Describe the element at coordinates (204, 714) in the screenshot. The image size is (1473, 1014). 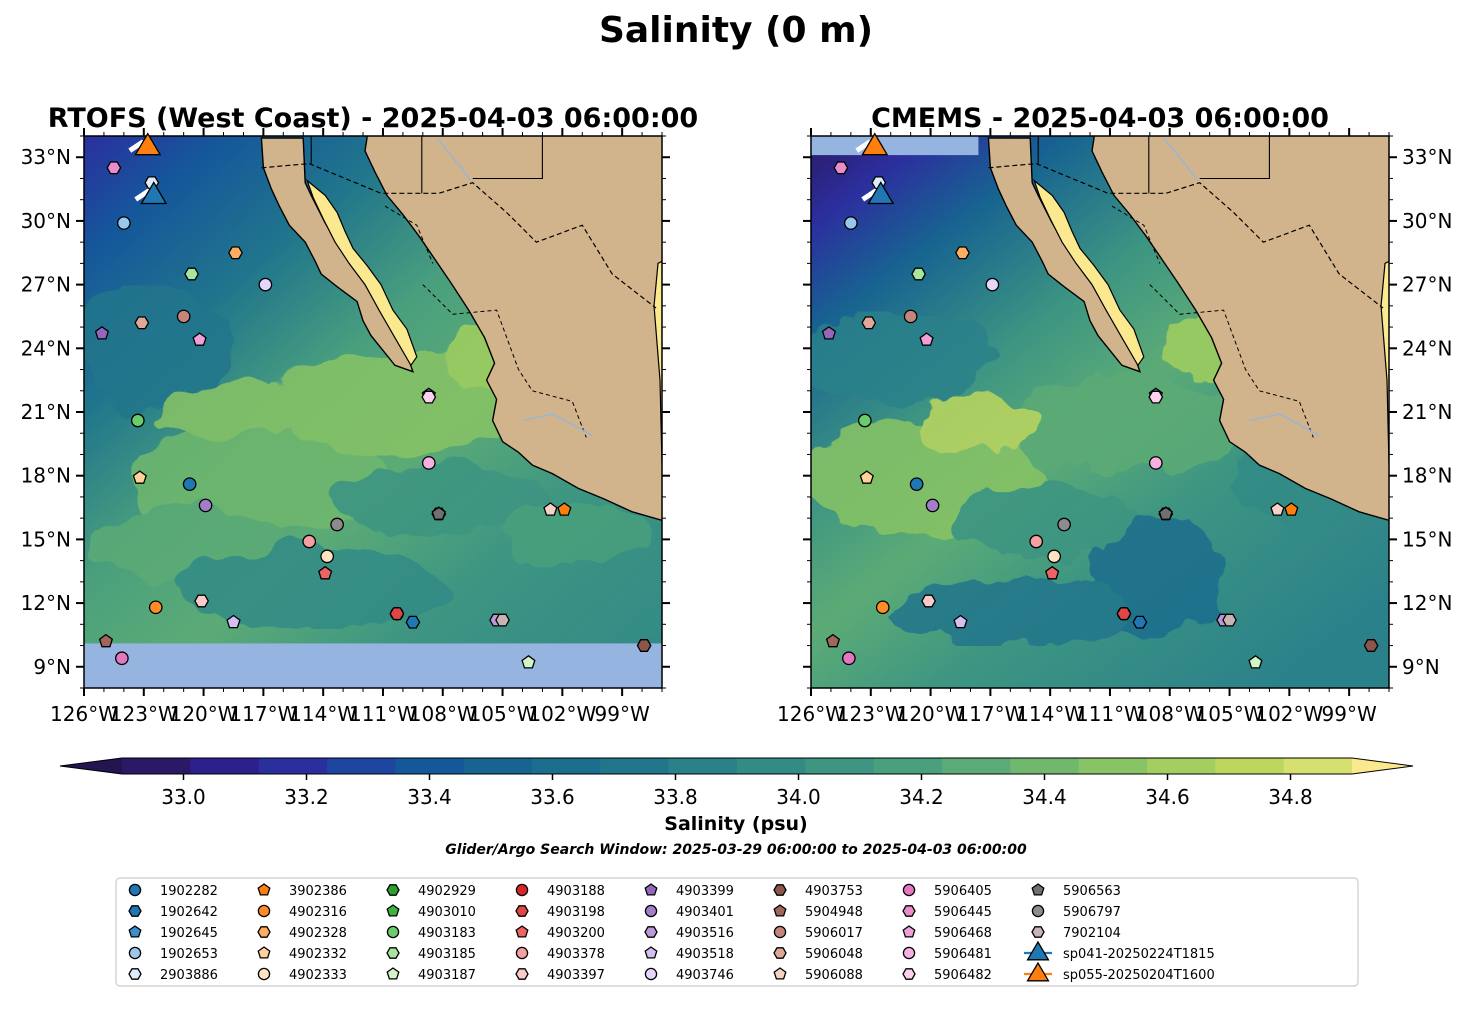
I see `lon-tick-label: 120°W` at that location.